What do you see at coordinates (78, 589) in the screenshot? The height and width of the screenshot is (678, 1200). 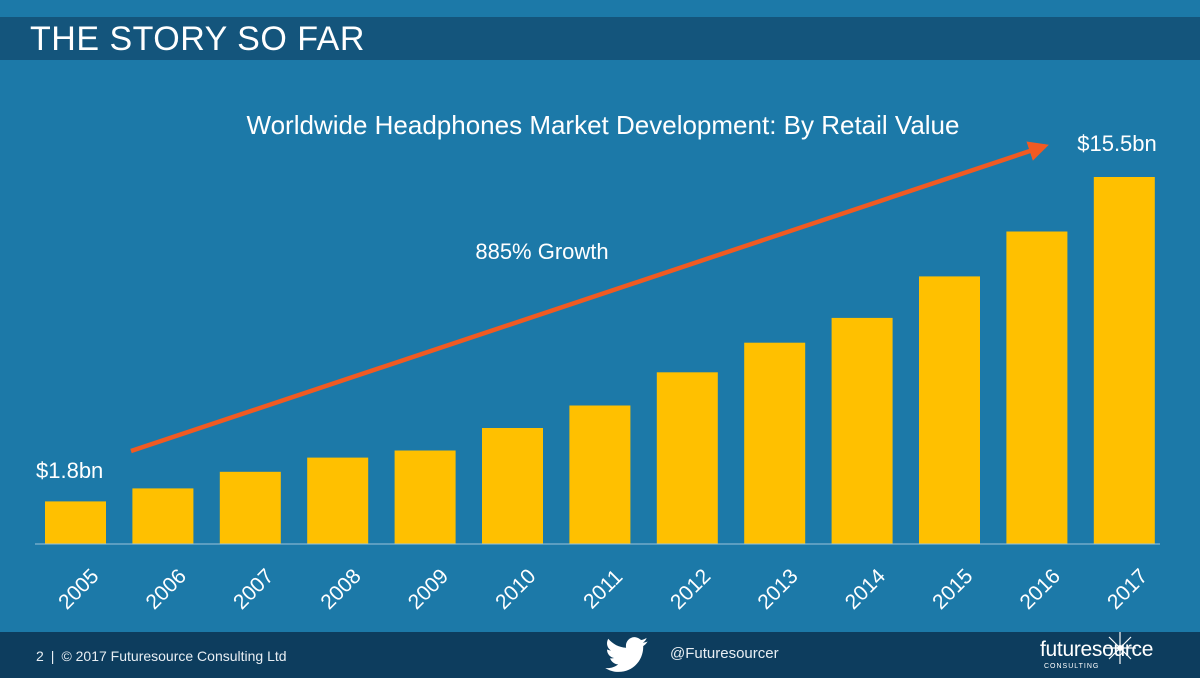 I see `x-tick-label-2005: 2005` at bounding box center [78, 589].